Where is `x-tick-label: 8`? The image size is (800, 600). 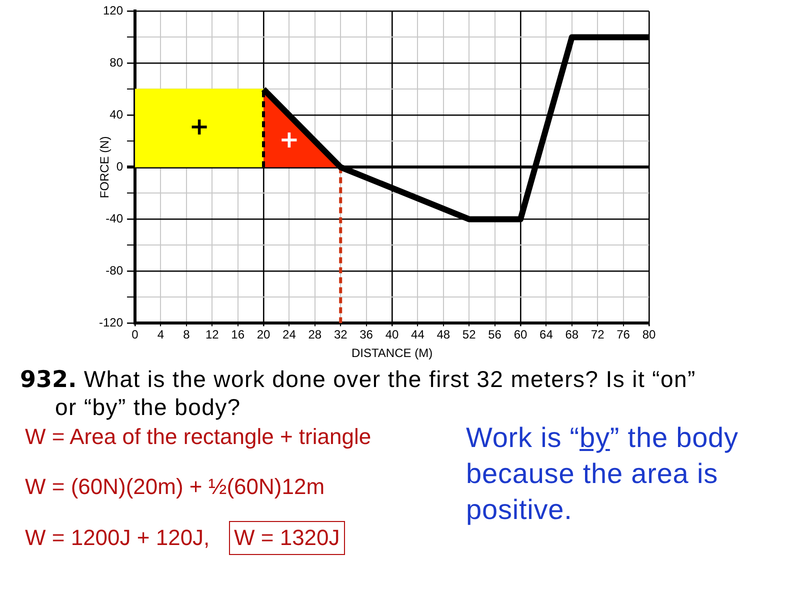
x-tick-label: 8 is located at coordinates (186, 335).